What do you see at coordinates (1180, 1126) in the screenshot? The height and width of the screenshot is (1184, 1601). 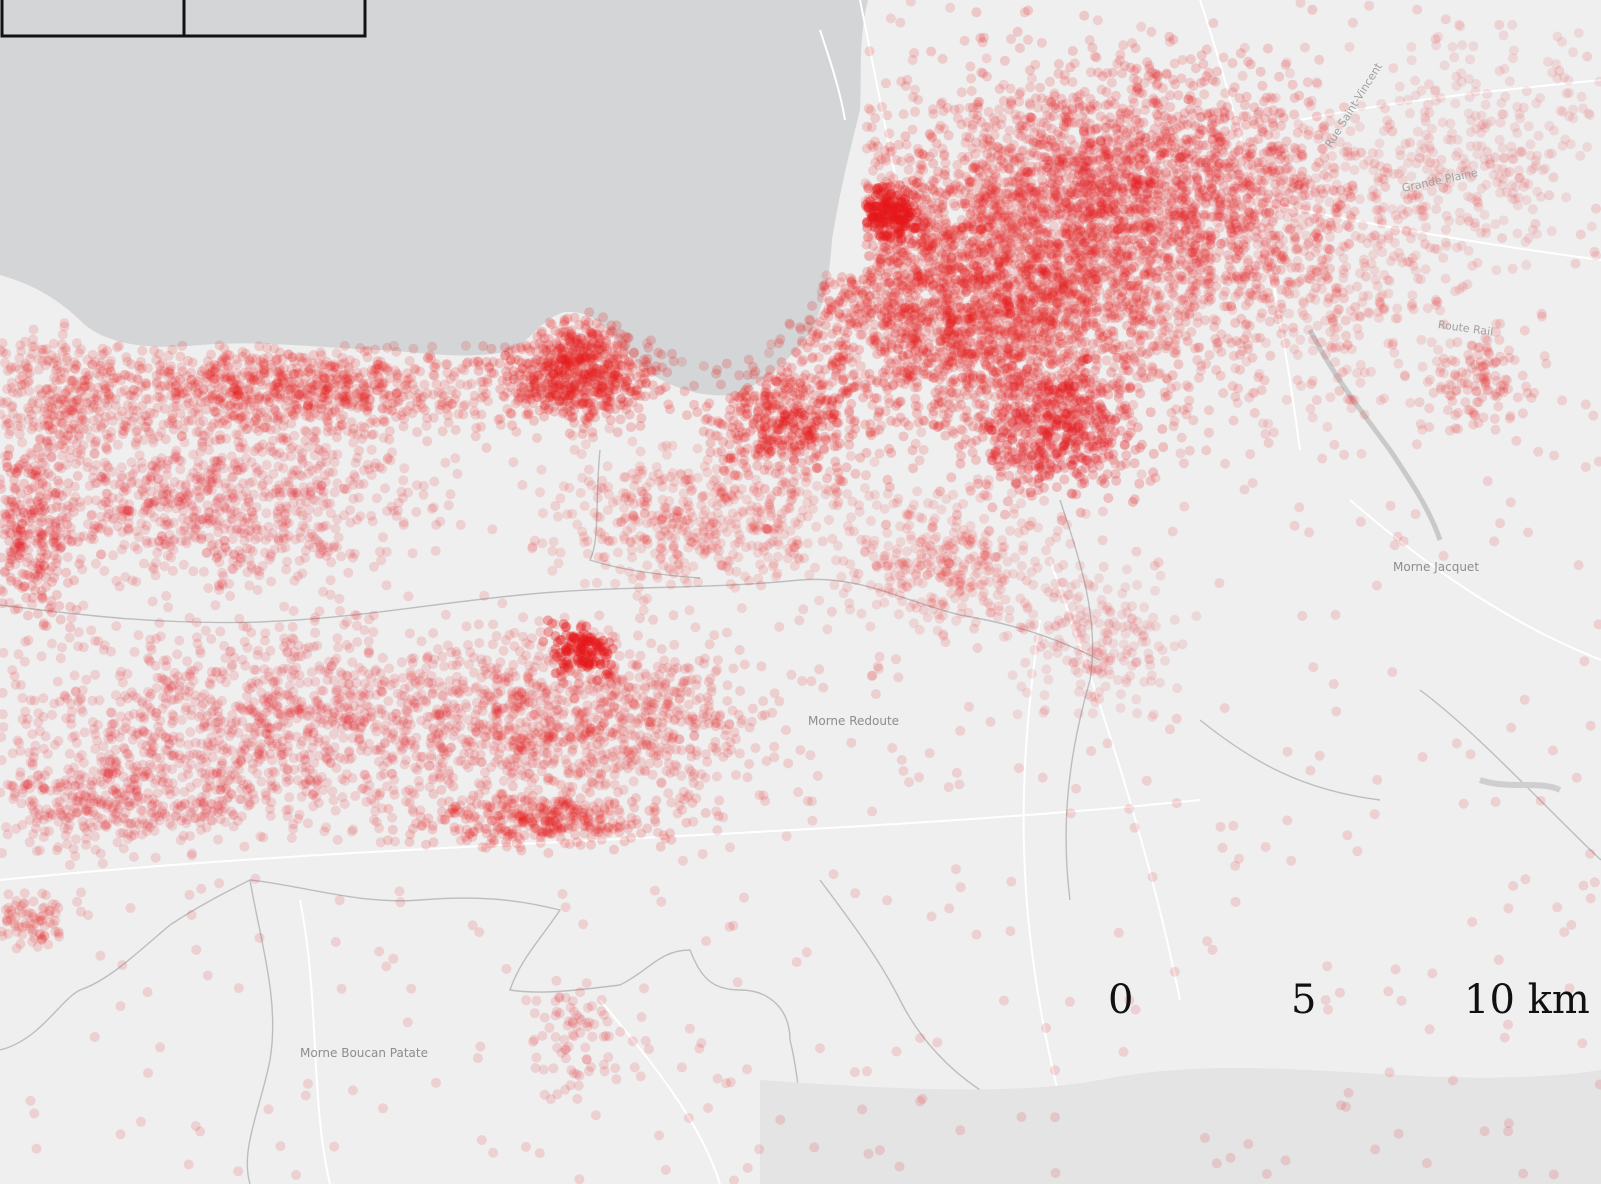 I see `coast-south` at bounding box center [1180, 1126].